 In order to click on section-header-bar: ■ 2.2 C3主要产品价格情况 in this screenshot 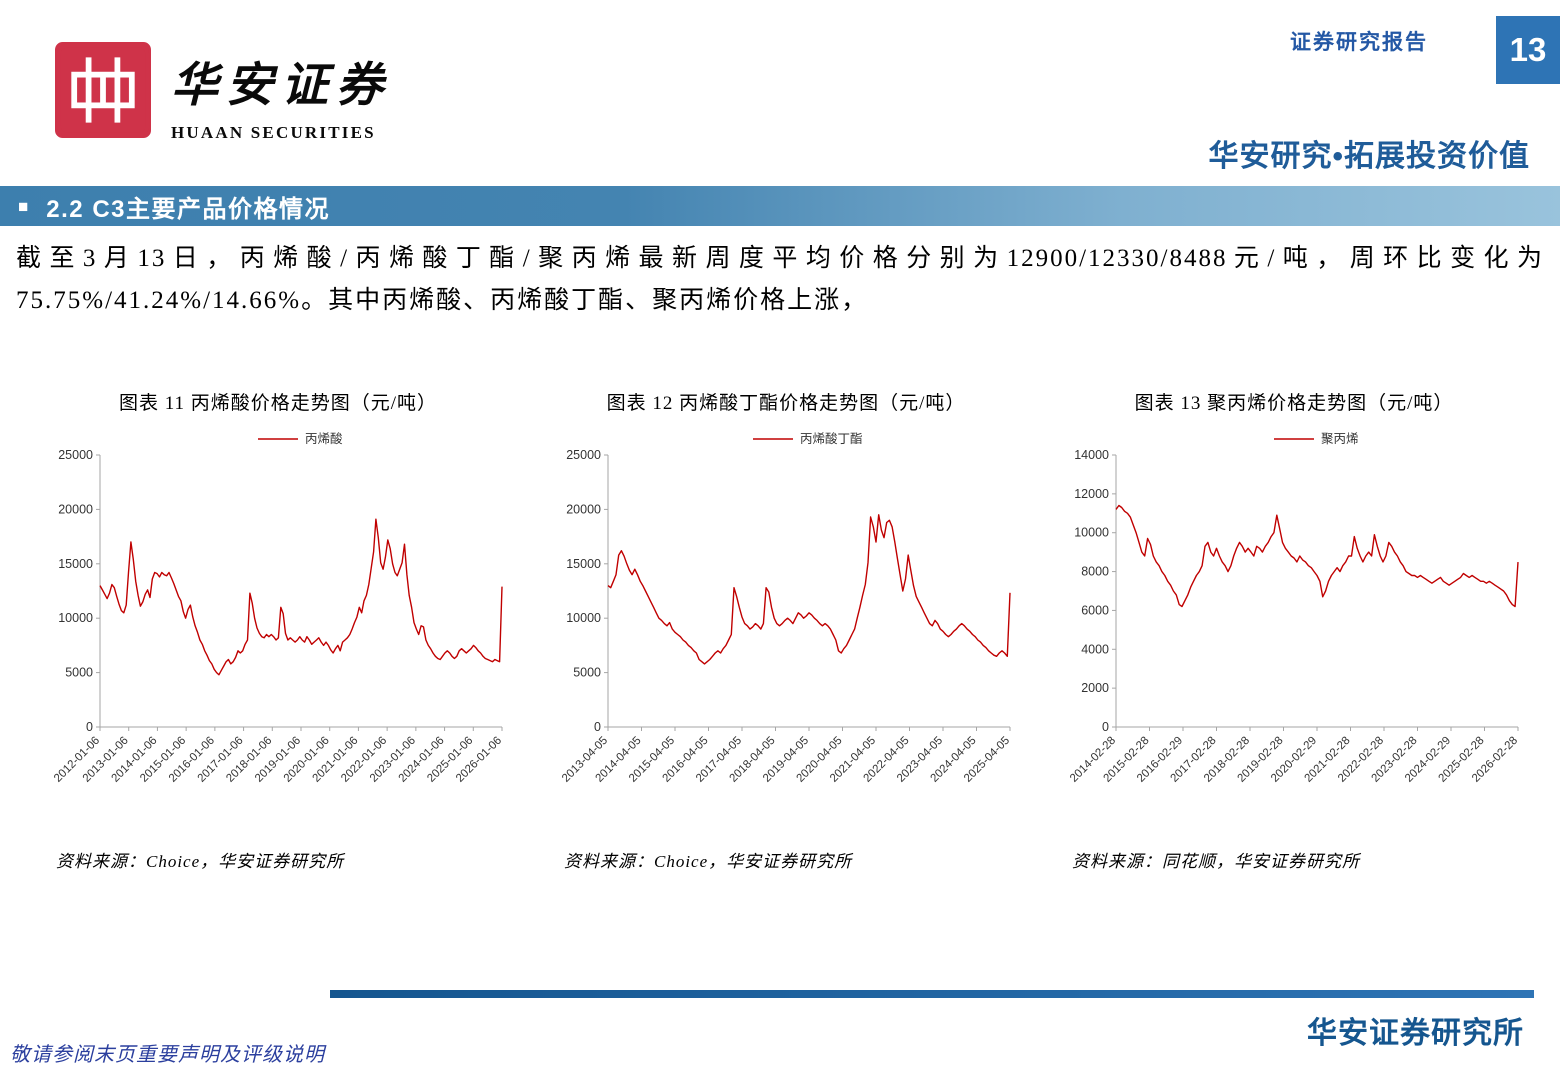, I will do `click(780, 206)`.